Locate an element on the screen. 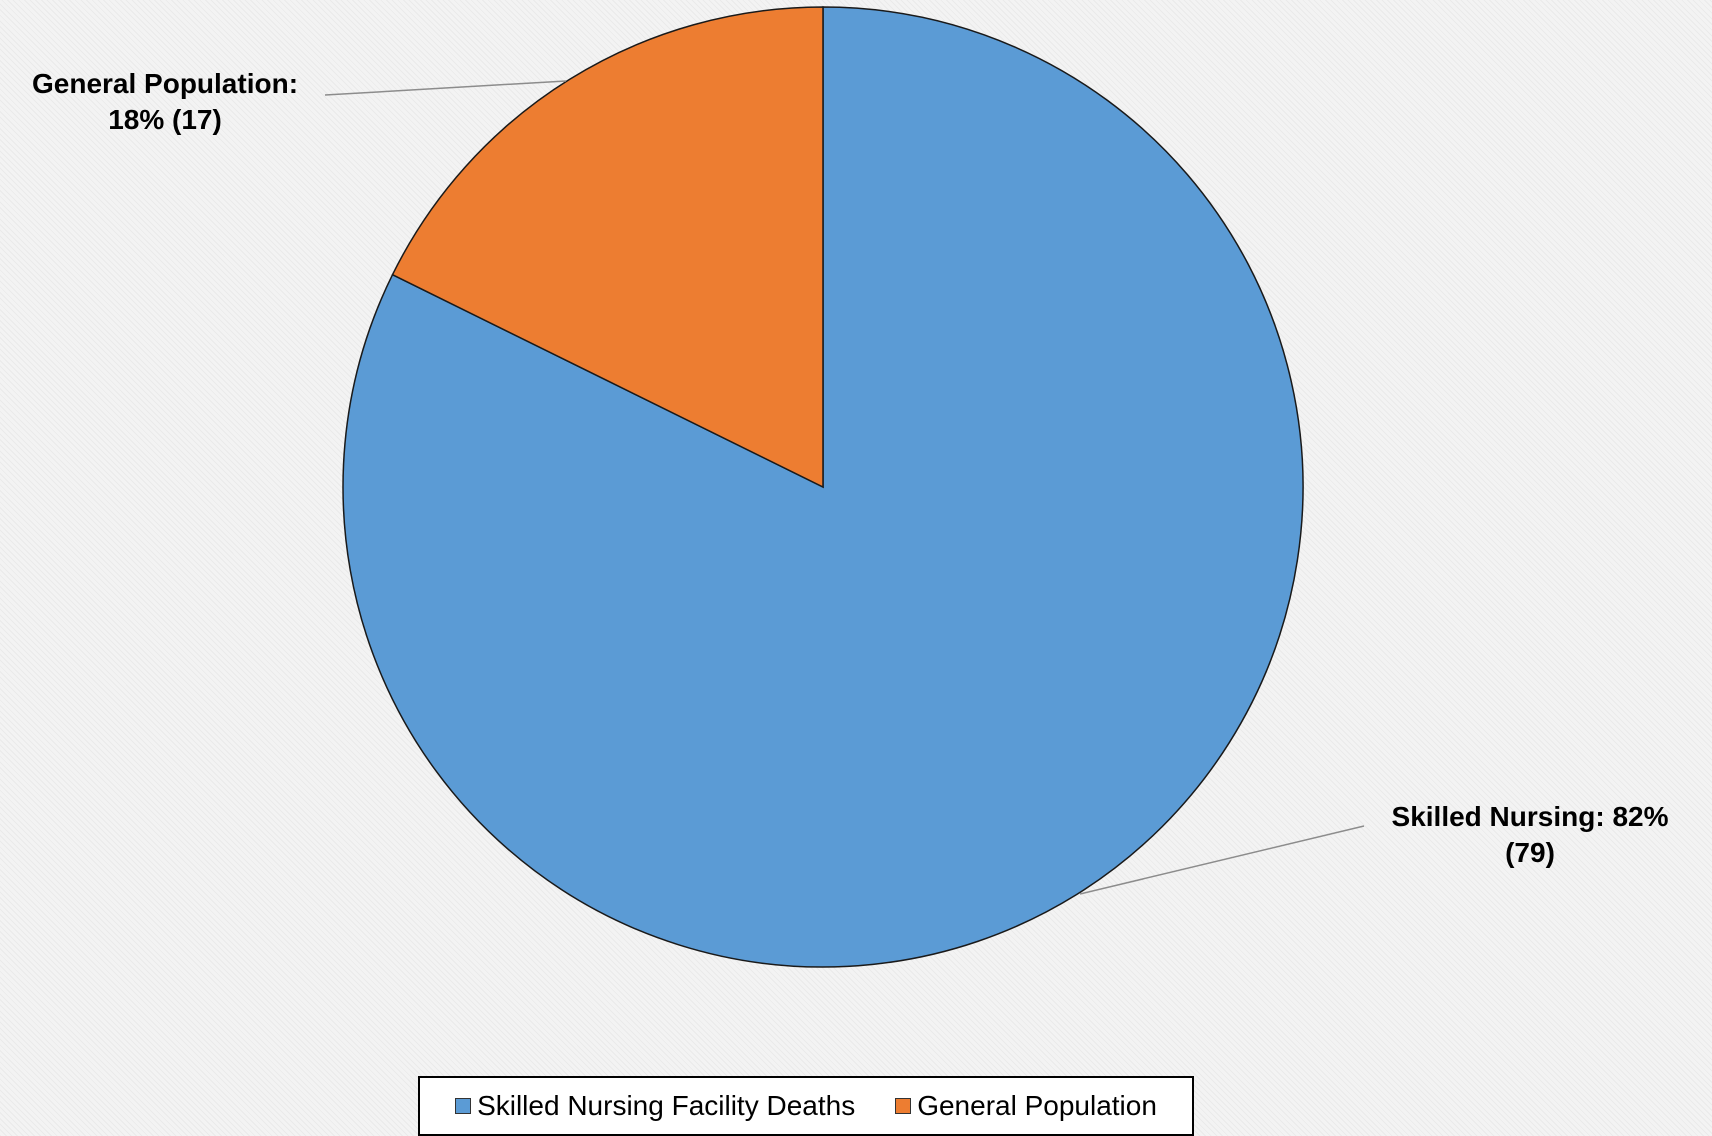  data-label-skilled-line2: (79) is located at coordinates (1530, 852).